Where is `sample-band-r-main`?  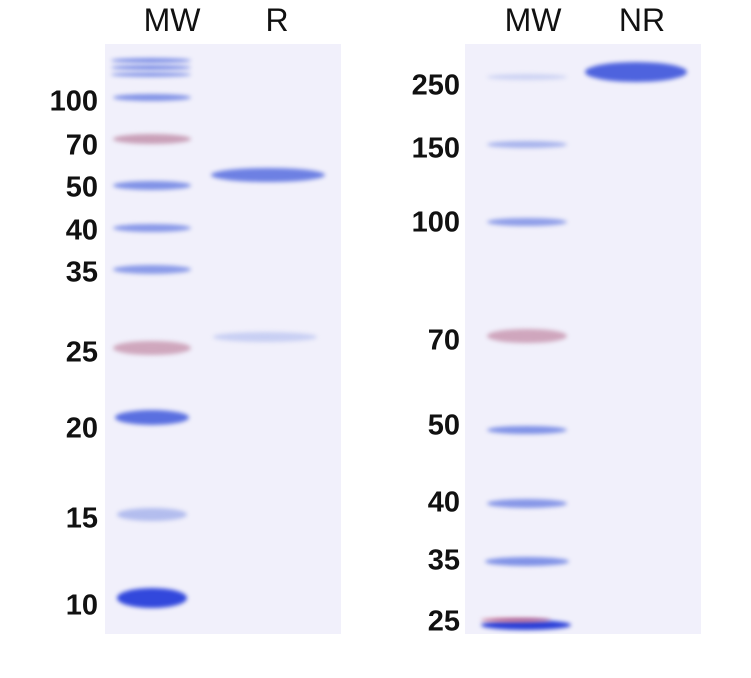 sample-band-r-main is located at coordinates (268, 175).